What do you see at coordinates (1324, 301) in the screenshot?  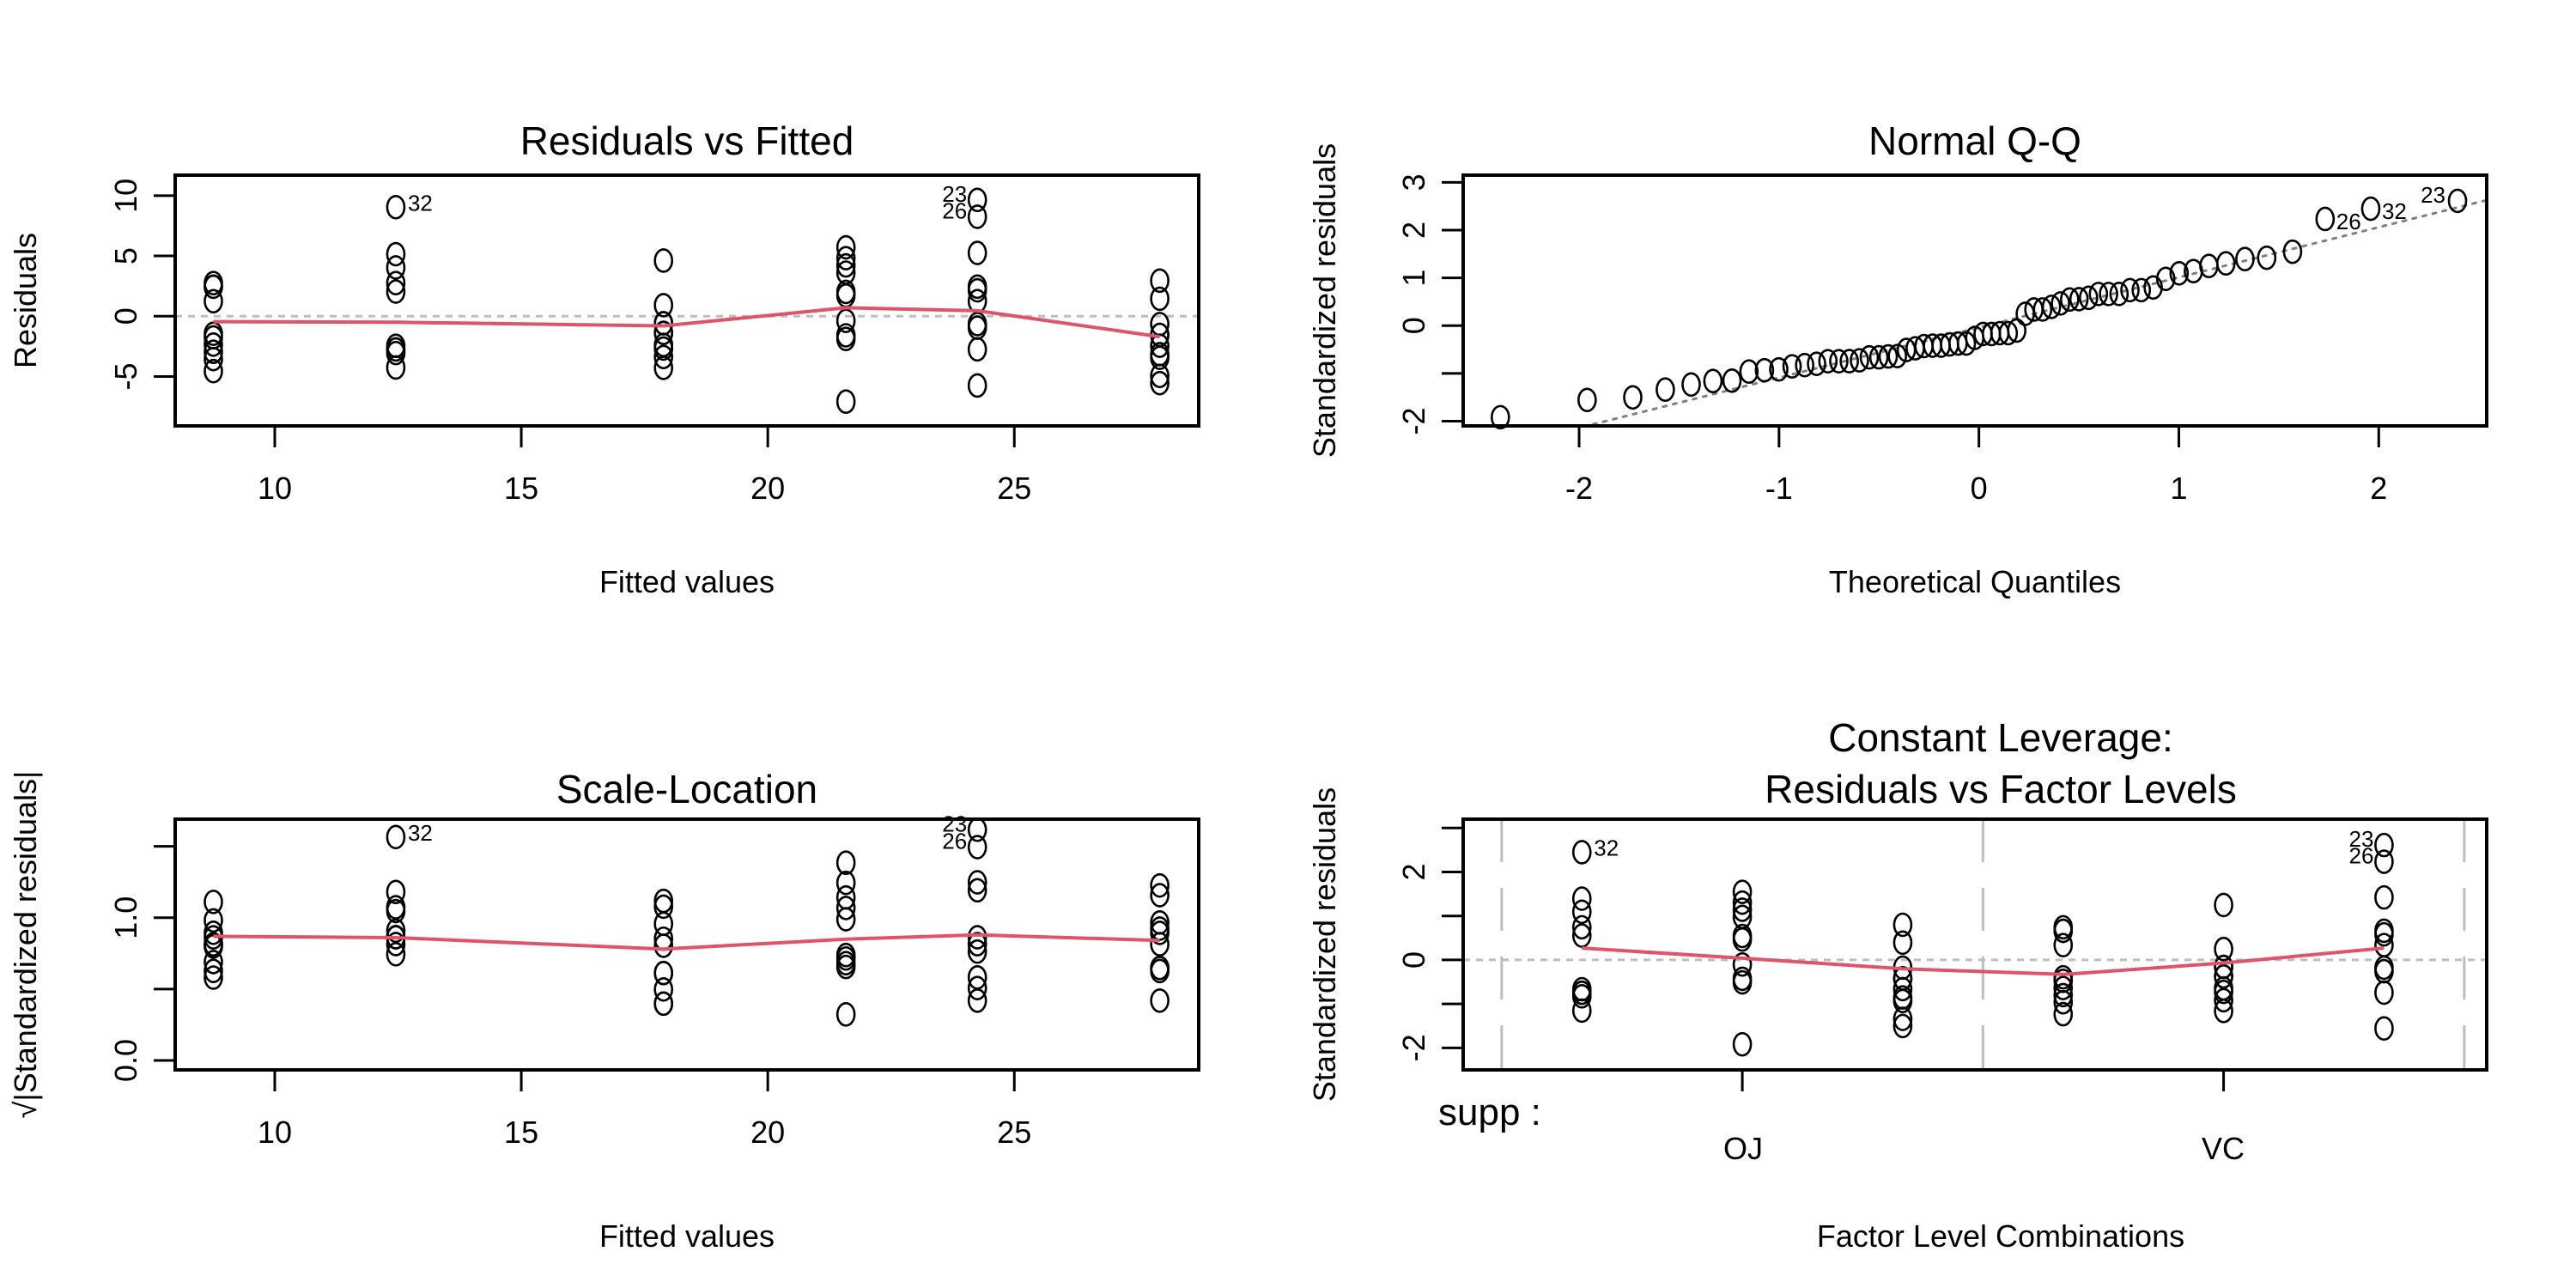 I see `y-axis-label: Standardized residuals` at bounding box center [1324, 301].